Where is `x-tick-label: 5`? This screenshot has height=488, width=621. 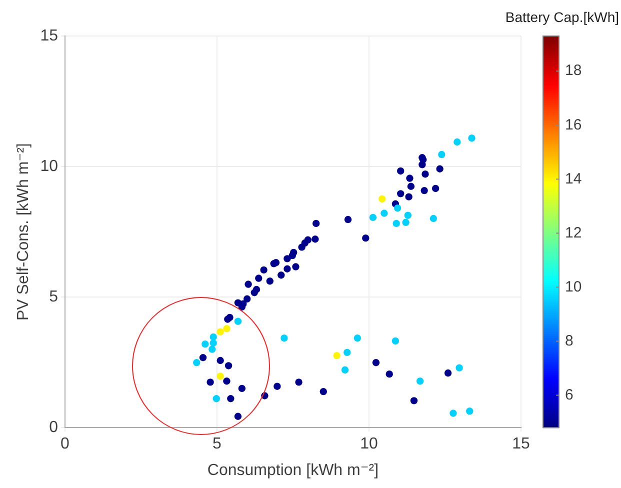
x-tick-label: 5 is located at coordinates (217, 444).